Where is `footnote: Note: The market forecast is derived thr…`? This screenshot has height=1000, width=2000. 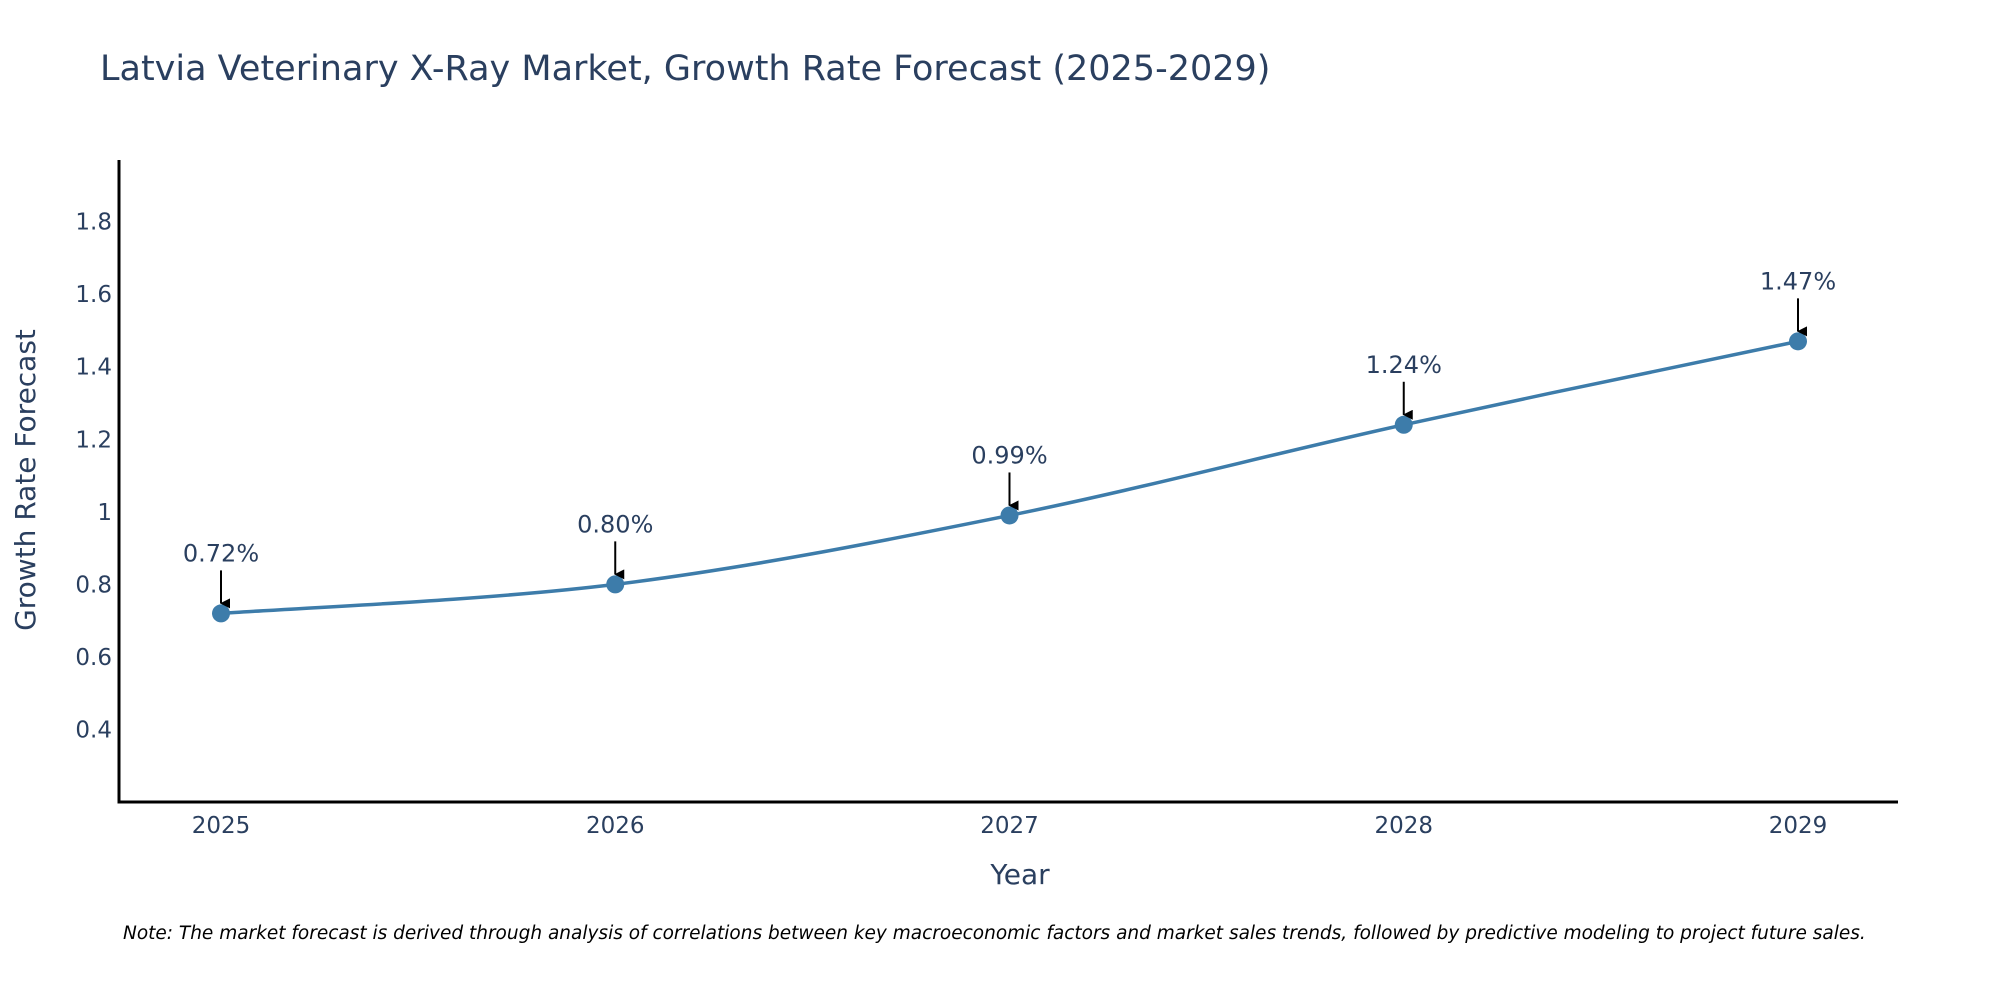
footnote: Note: The market forecast is derived thr… is located at coordinates (994, 933).